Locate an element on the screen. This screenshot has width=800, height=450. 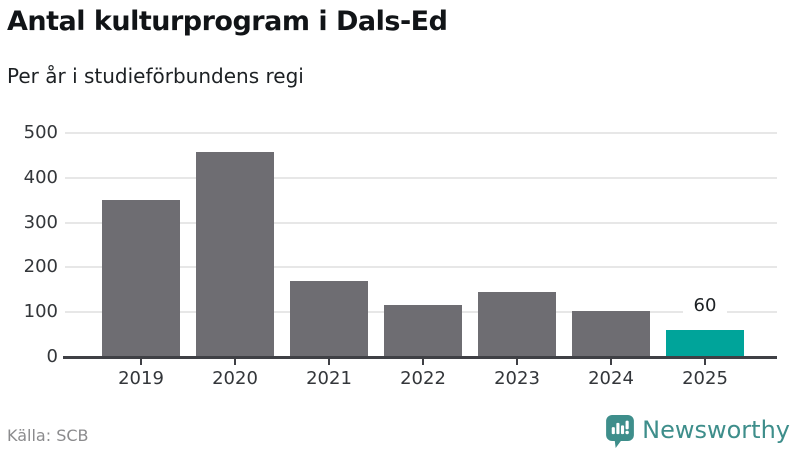
y-axis-tick-label: 500 is located at coordinates (40, 132).